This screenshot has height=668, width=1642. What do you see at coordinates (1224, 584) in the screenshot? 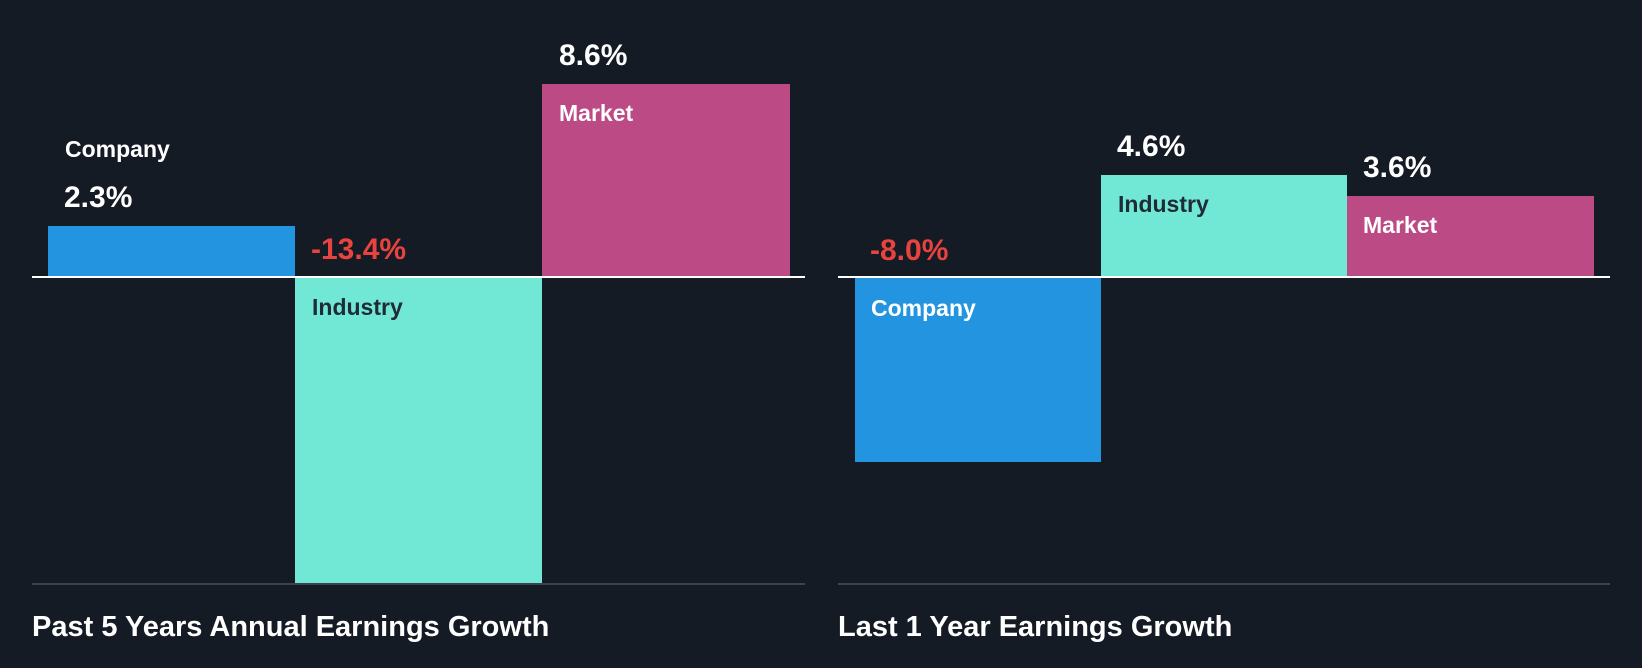
I see `bottom-rule-1y` at bounding box center [1224, 584].